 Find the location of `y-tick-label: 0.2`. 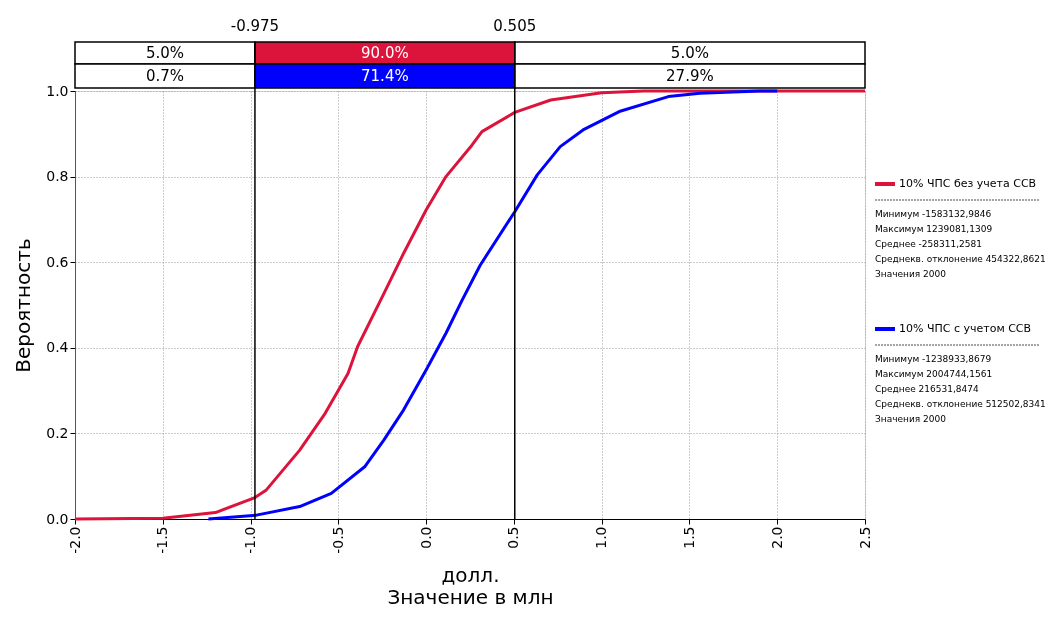

y-tick-label: 0.2 is located at coordinates (57, 432).